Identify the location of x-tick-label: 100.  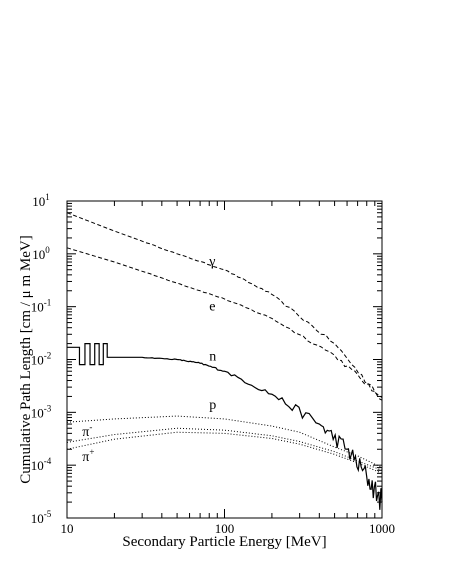
(225, 528).